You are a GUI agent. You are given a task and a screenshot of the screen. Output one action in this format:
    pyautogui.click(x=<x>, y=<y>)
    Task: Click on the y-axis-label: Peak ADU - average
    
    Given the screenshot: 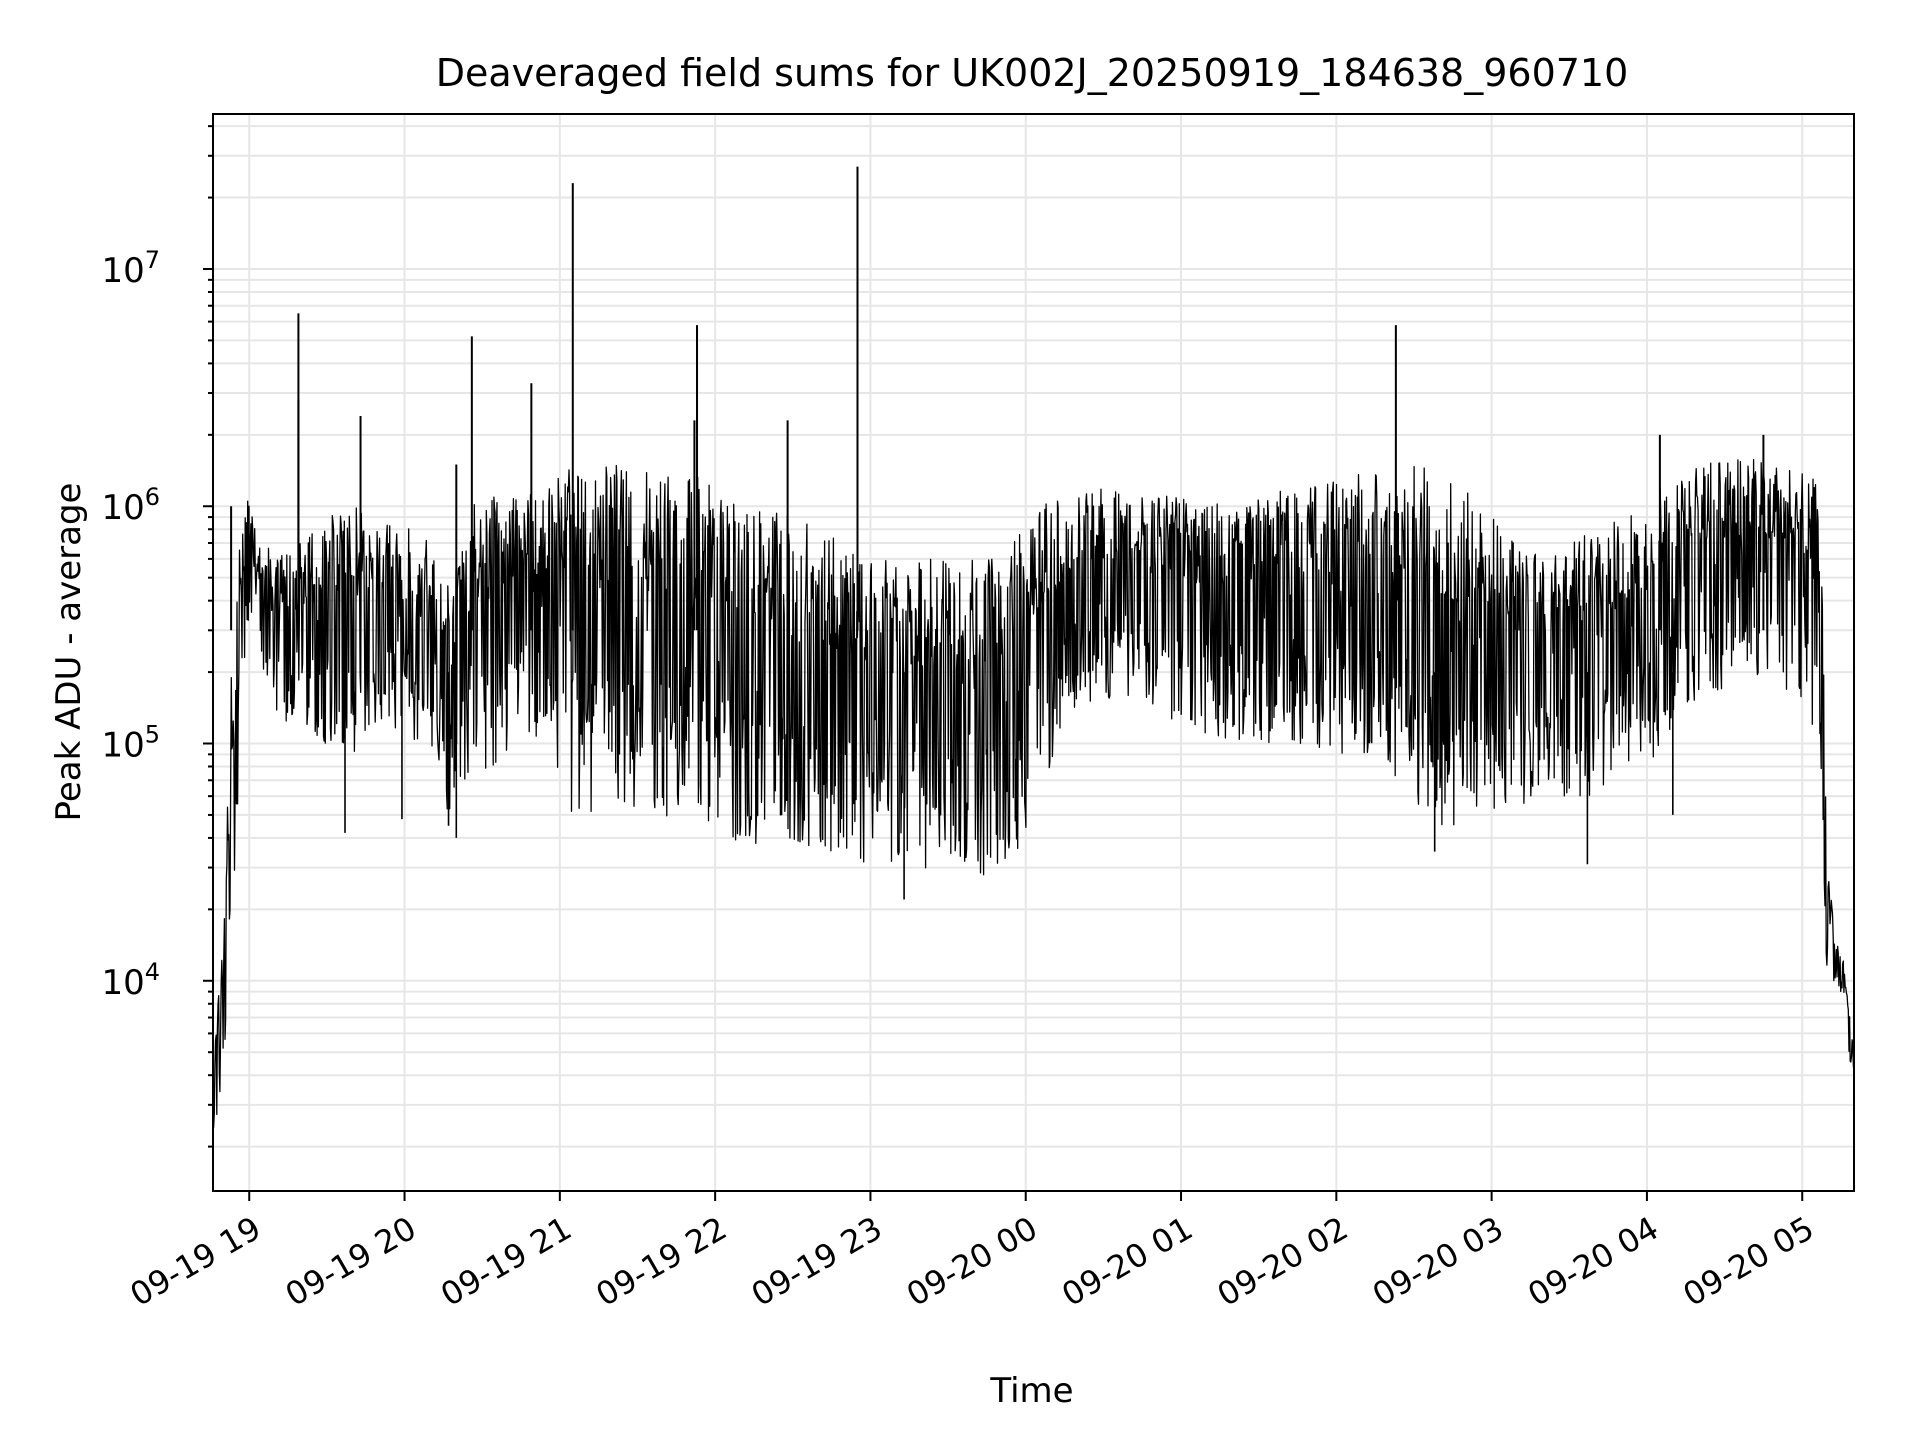 What is the action you would take?
    pyautogui.click(x=69, y=652)
    